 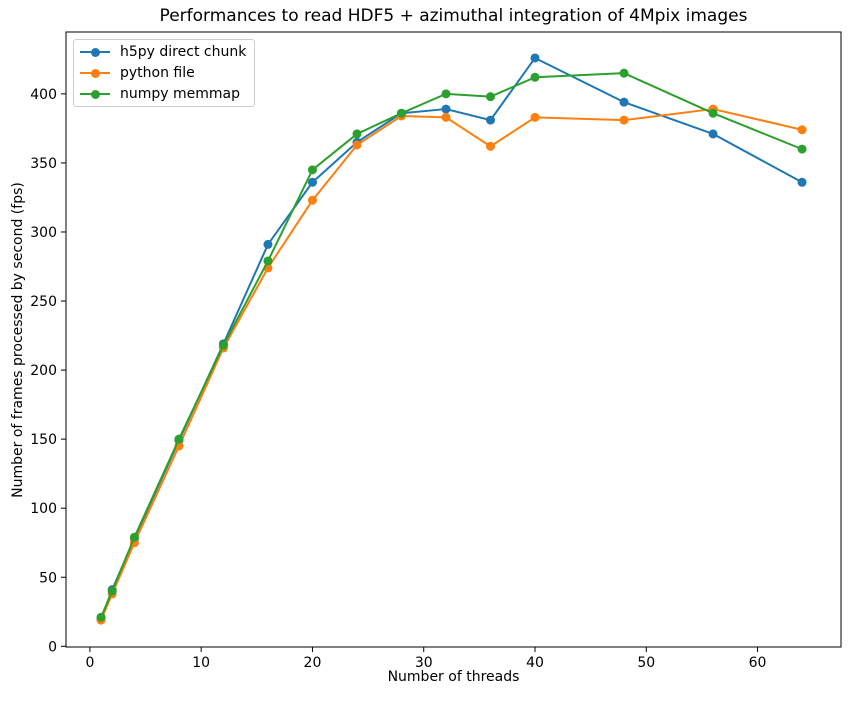 I want to click on x-axis-label: Number of threads, so click(x=453, y=677).